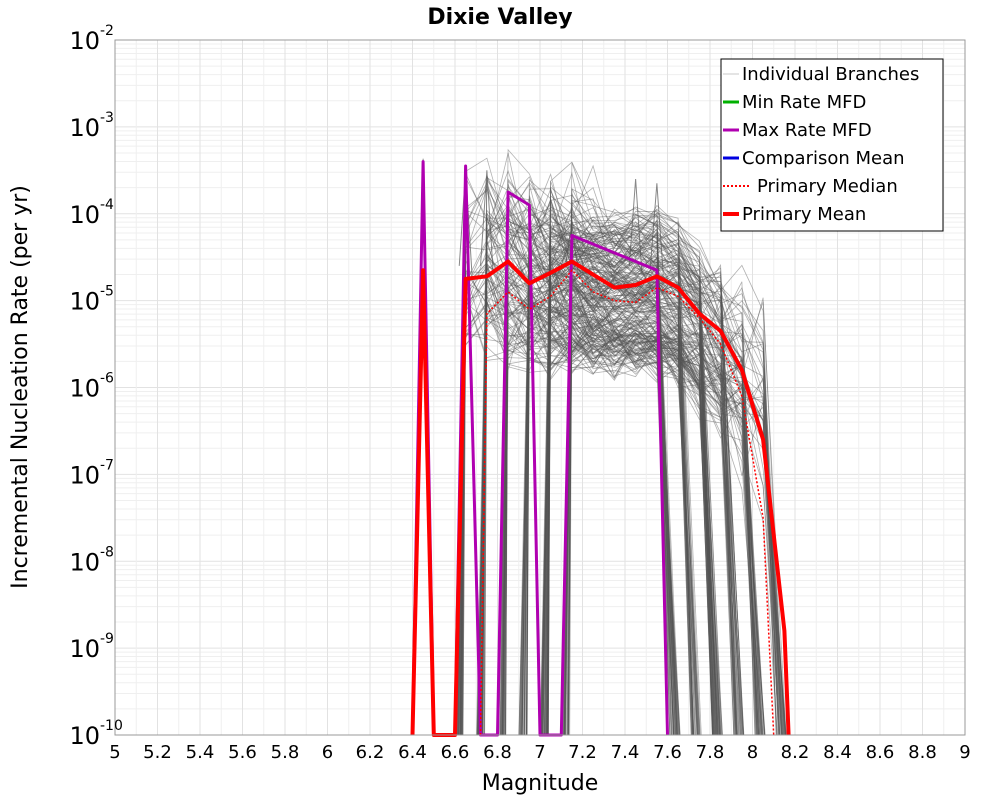  What do you see at coordinates (114, 752) in the screenshot?
I see `x-tick-label: 5` at bounding box center [114, 752].